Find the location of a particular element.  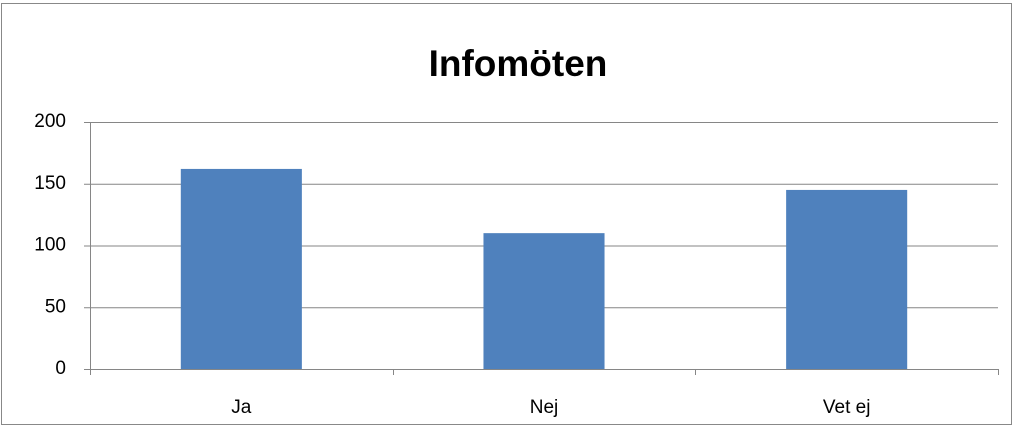

y-tick-label: 200 is located at coordinates (50, 121).